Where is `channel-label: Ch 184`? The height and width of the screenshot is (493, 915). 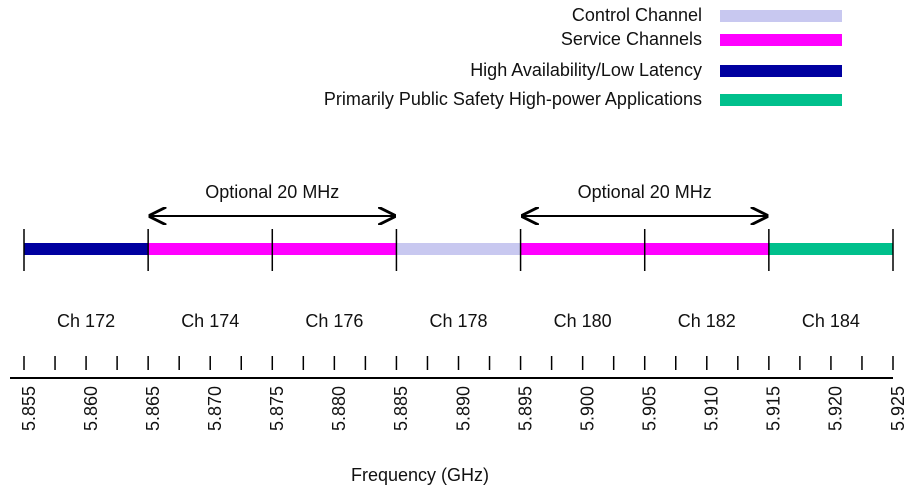
channel-label: Ch 184 is located at coordinates (831, 321).